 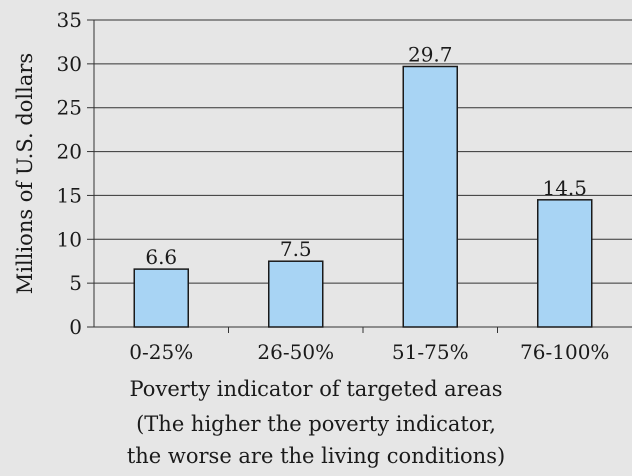 What do you see at coordinates (75, 283) in the screenshot?
I see `y-tick-label-1: 5` at bounding box center [75, 283].